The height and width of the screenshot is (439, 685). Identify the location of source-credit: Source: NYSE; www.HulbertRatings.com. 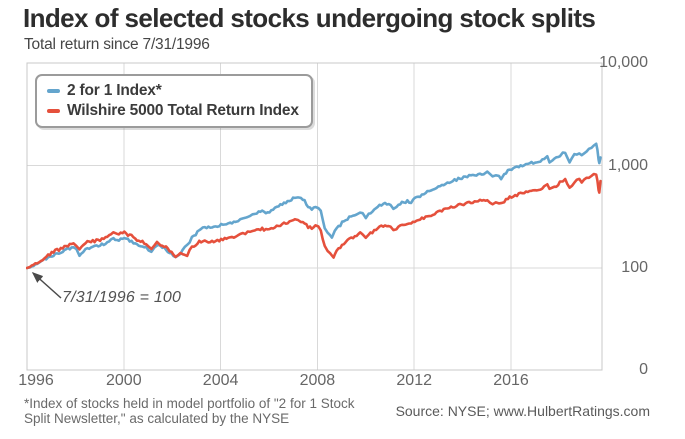
(522, 411).